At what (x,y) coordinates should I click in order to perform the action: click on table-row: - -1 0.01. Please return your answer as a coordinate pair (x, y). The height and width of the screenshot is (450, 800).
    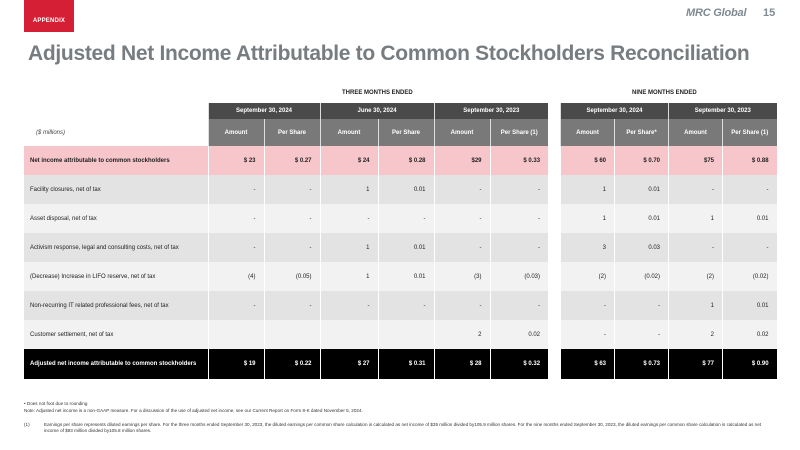
    Looking at the image, I should click on (668, 305).